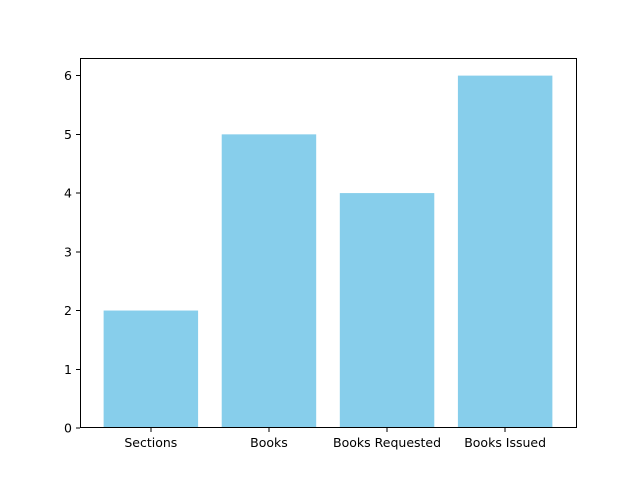 This screenshot has width=640, height=480. I want to click on y-tick-label: 5, so click(68, 134).